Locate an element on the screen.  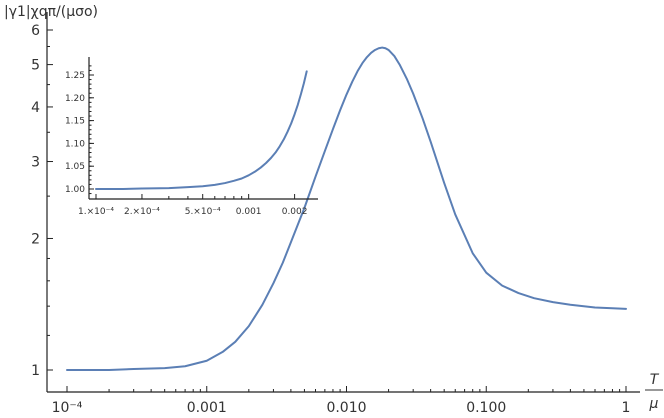
y-tick-label: 6 is located at coordinates (35, 31).